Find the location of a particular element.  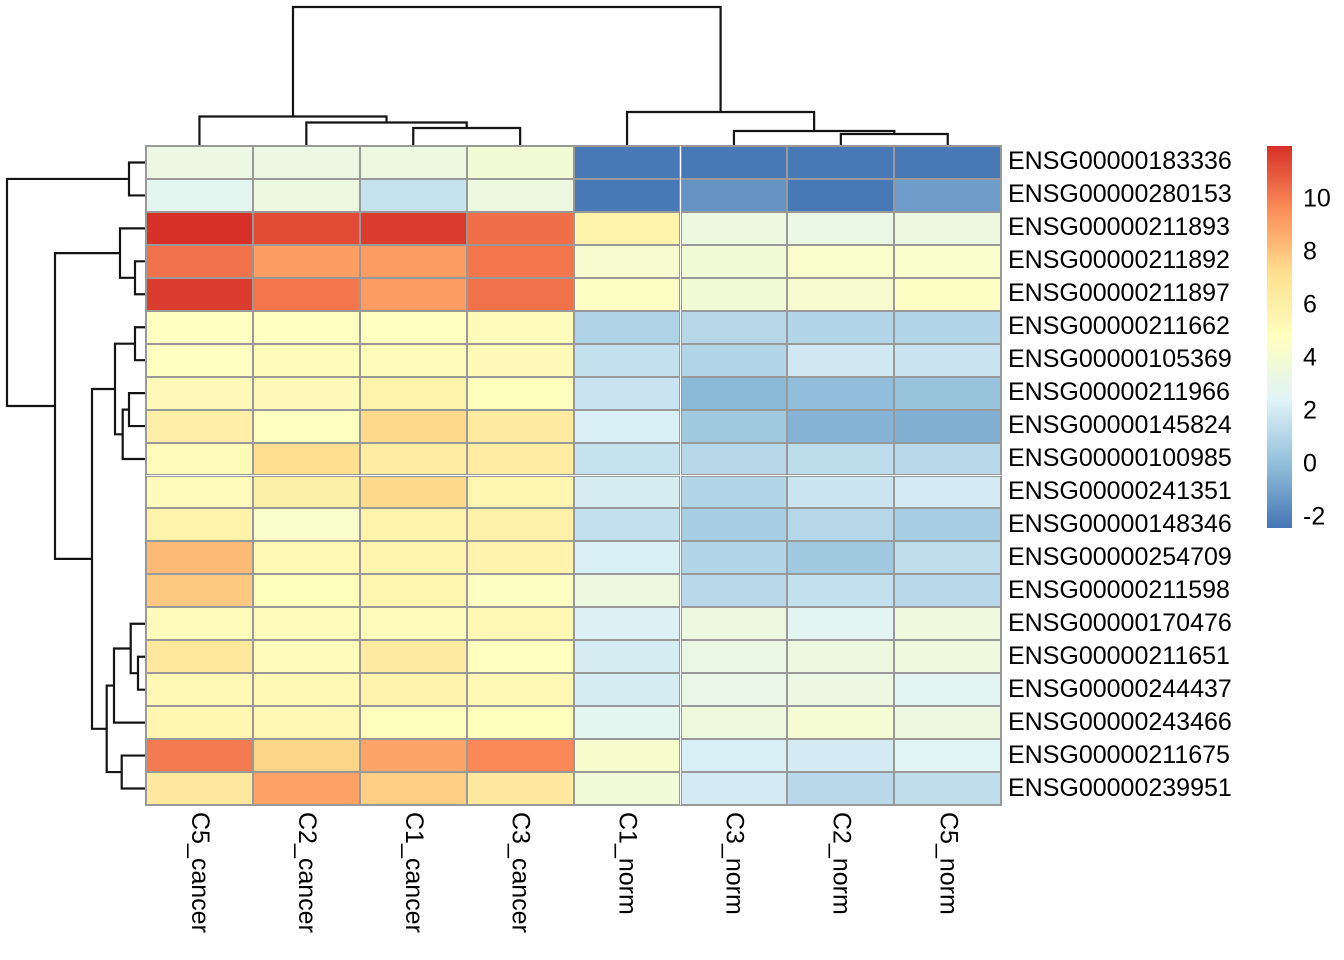

row-label: ENSG00000100985 is located at coordinates (1120, 458).